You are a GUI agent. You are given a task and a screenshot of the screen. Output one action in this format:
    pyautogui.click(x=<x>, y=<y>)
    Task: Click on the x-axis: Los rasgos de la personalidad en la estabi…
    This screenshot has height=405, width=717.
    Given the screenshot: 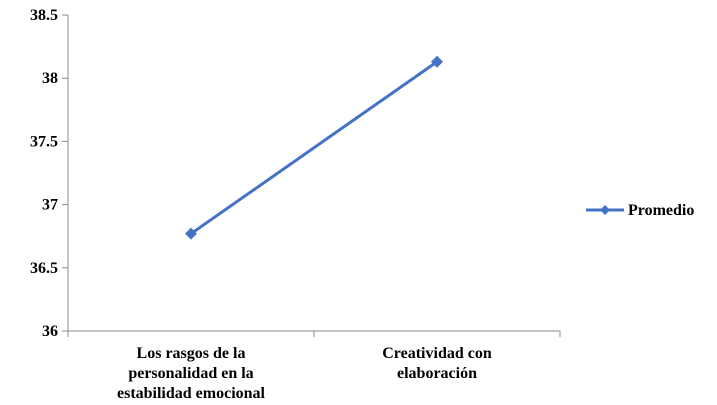 What is the action you would take?
    pyautogui.click(x=314, y=366)
    